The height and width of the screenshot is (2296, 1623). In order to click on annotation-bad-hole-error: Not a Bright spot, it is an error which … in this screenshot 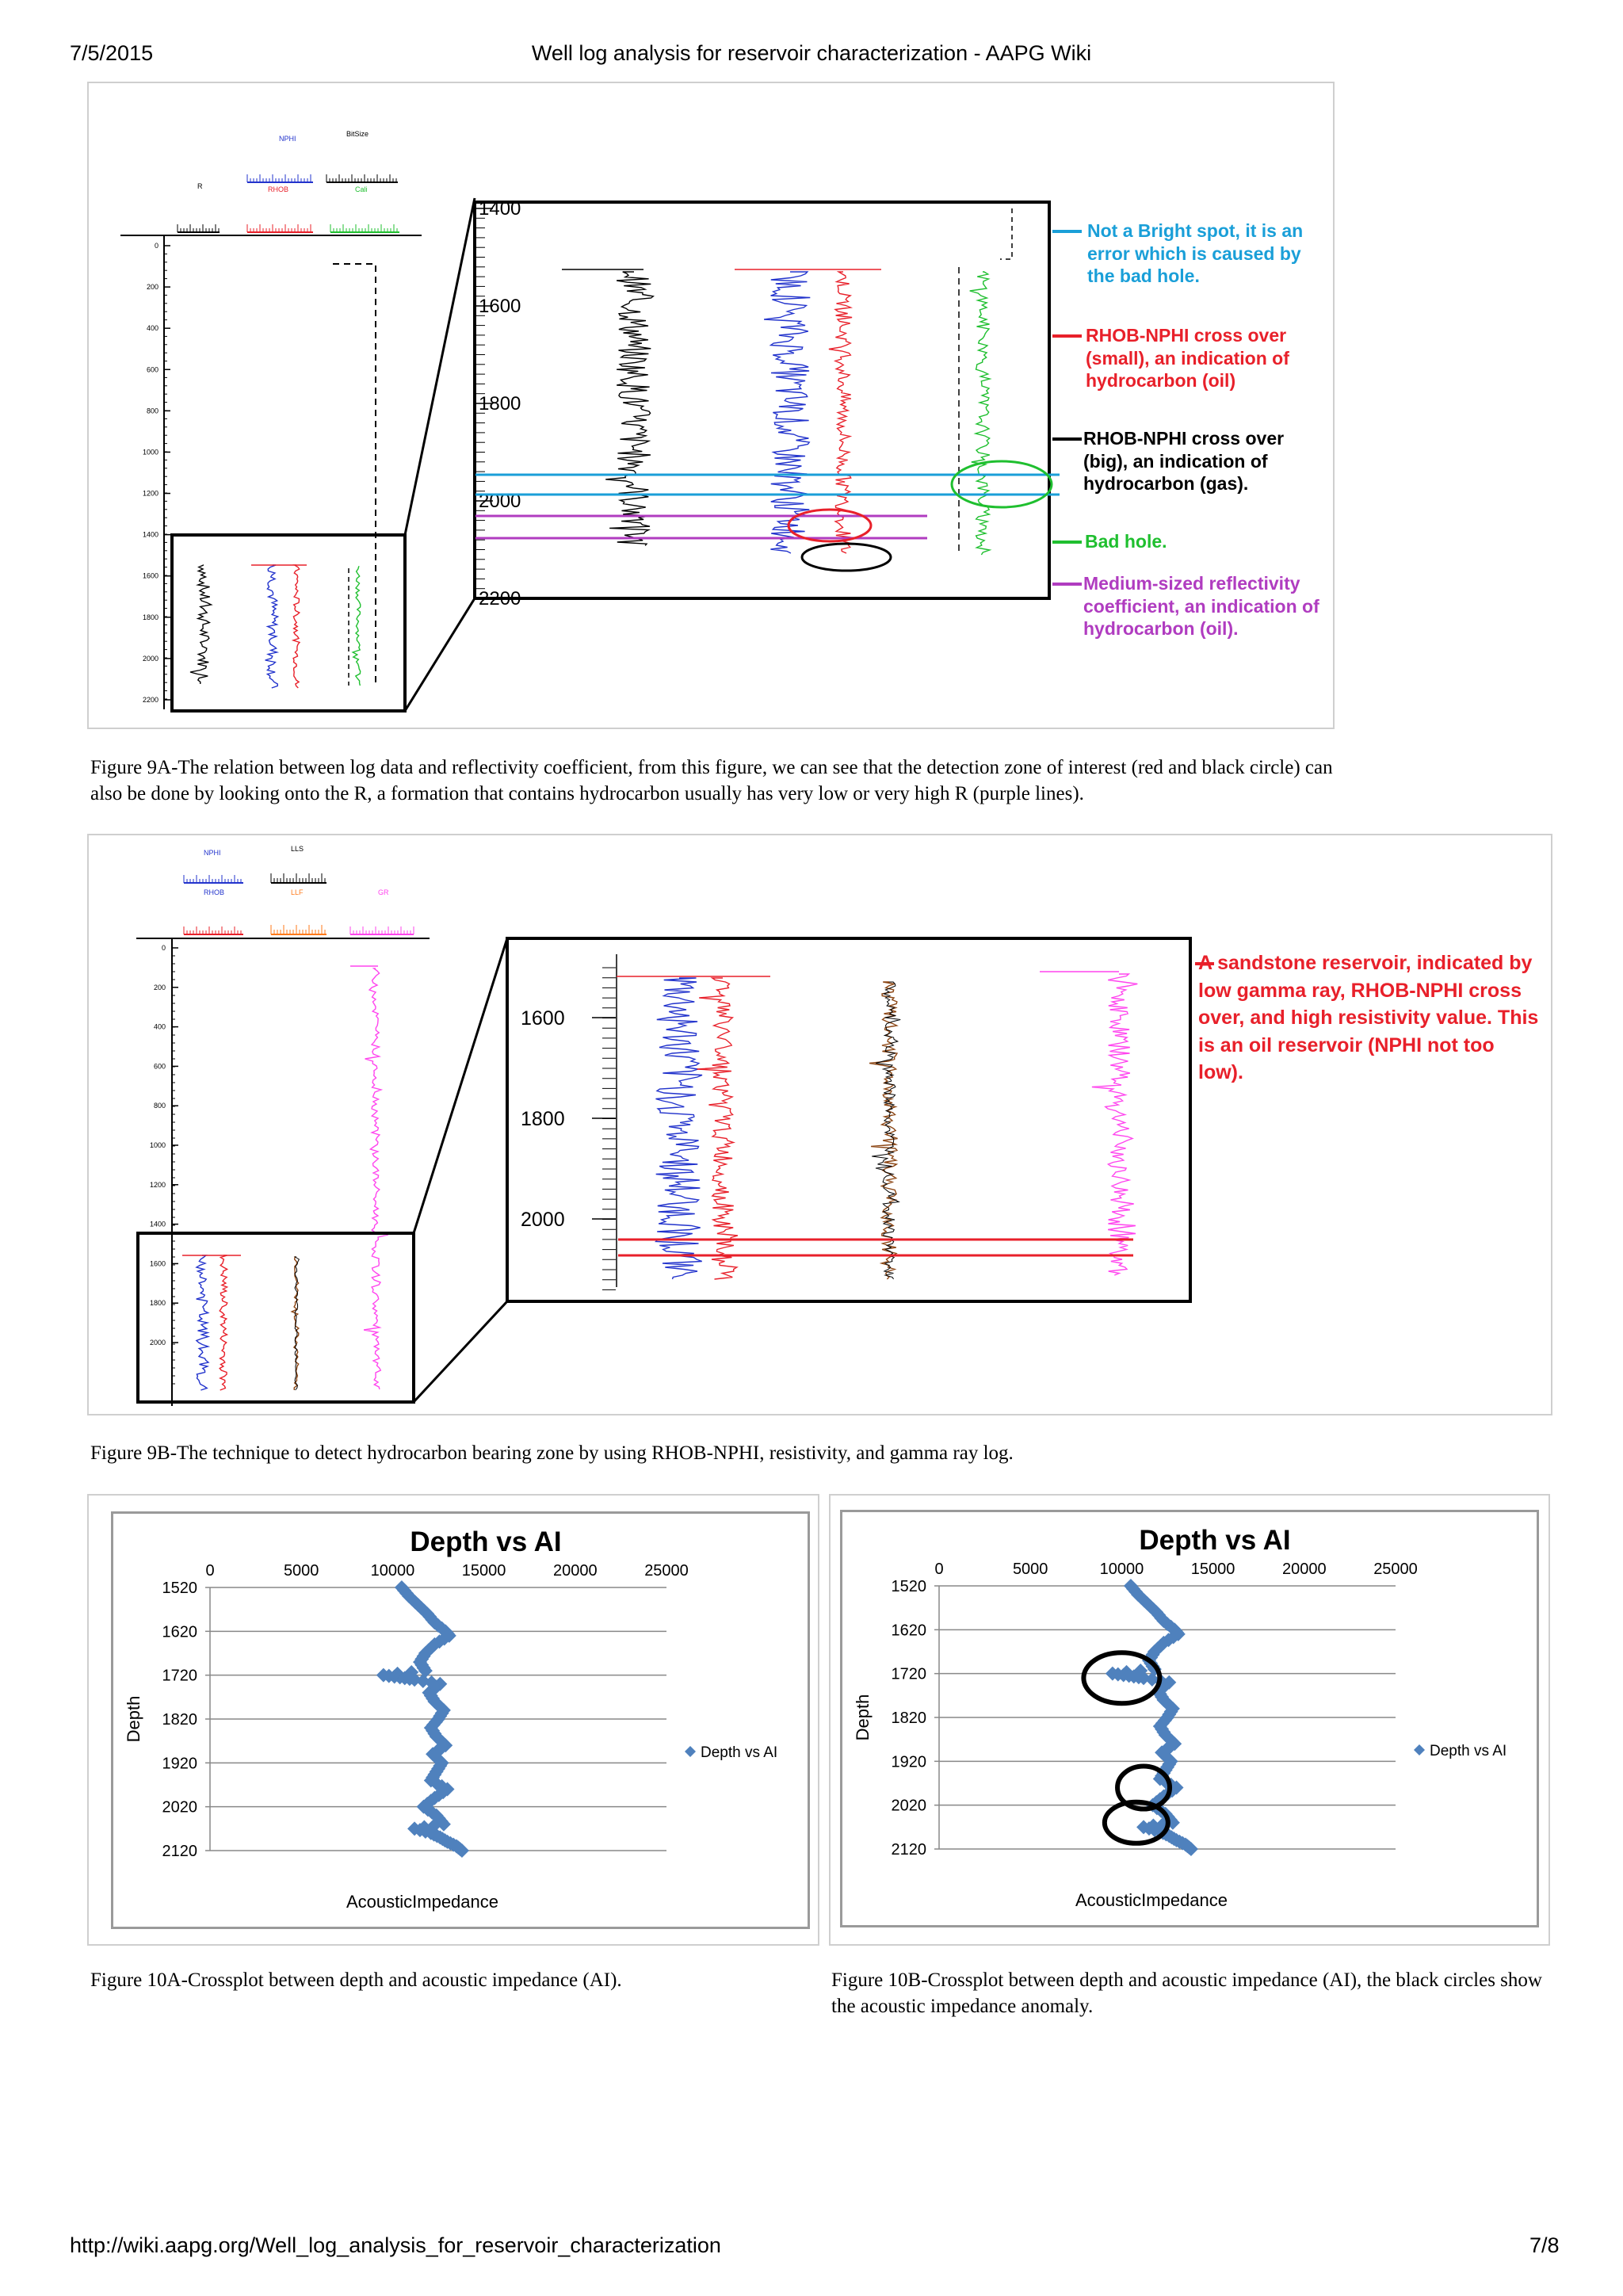, I will do `click(1195, 253)`.